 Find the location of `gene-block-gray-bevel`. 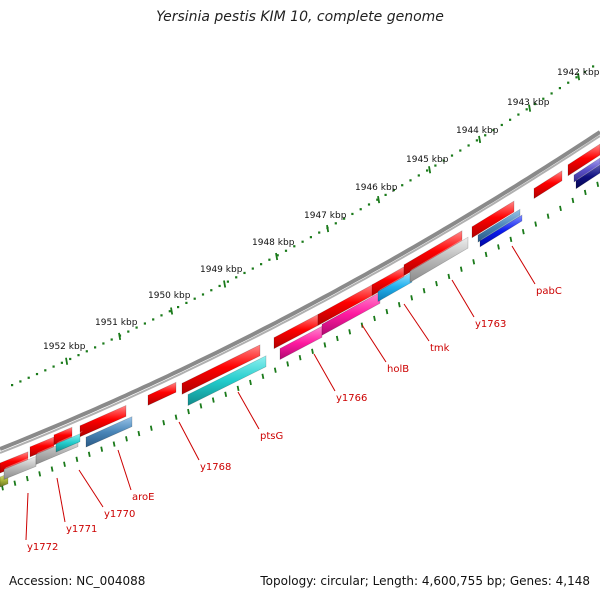

gene-block-gray-bevel is located at coordinates (21, 461).